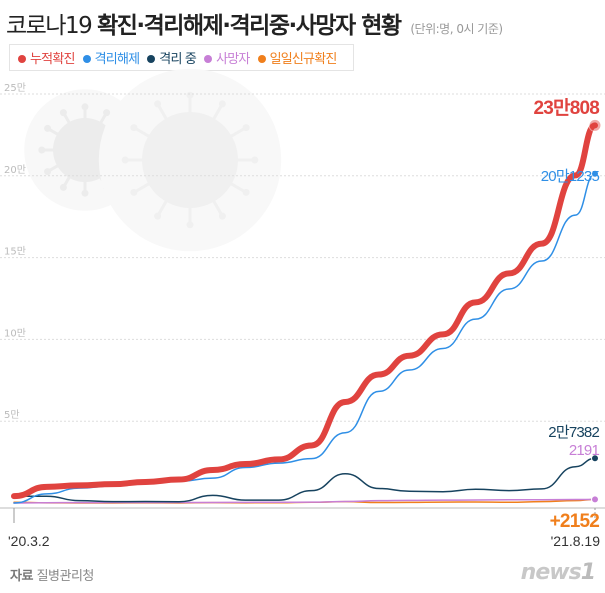  I want to click on legend-label: 일일신규확진, so click(303, 59).